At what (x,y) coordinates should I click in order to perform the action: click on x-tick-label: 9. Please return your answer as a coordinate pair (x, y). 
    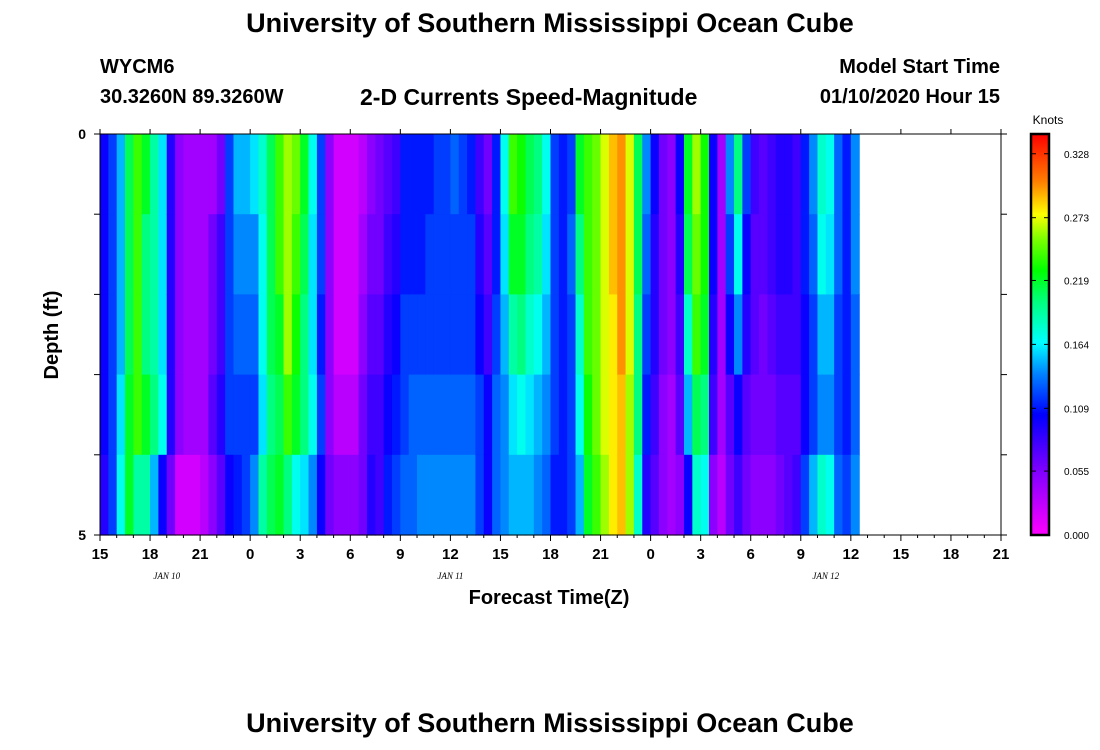
    Looking at the image, I should click on (400, 554).